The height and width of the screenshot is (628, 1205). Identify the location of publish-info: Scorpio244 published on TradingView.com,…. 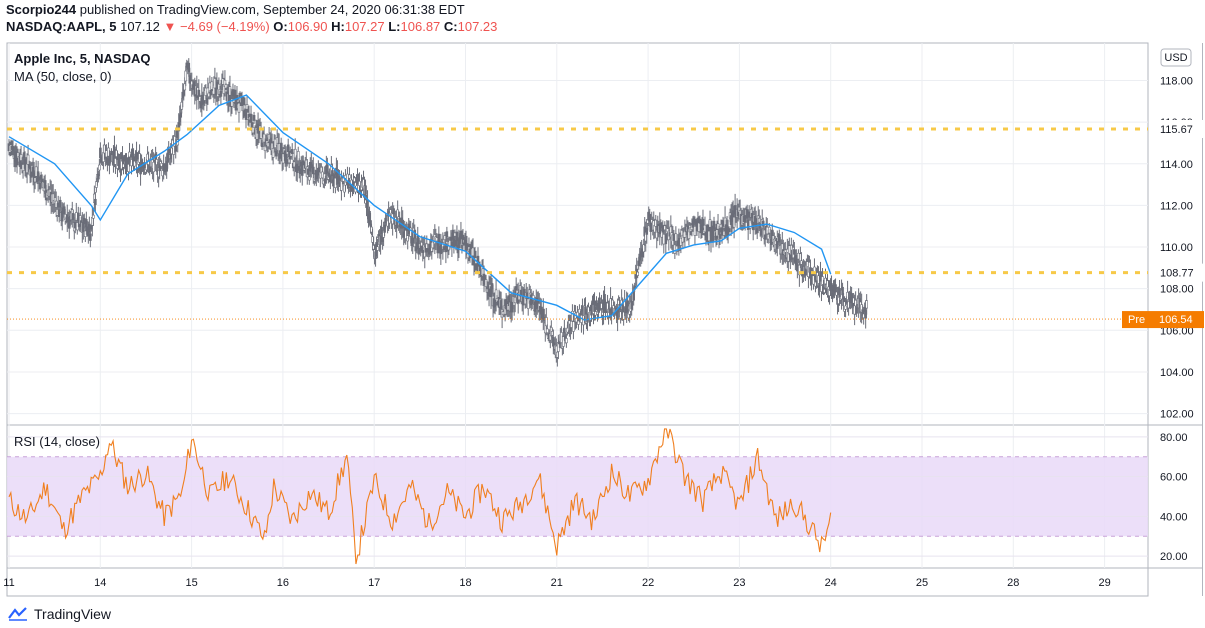
(235, 9).